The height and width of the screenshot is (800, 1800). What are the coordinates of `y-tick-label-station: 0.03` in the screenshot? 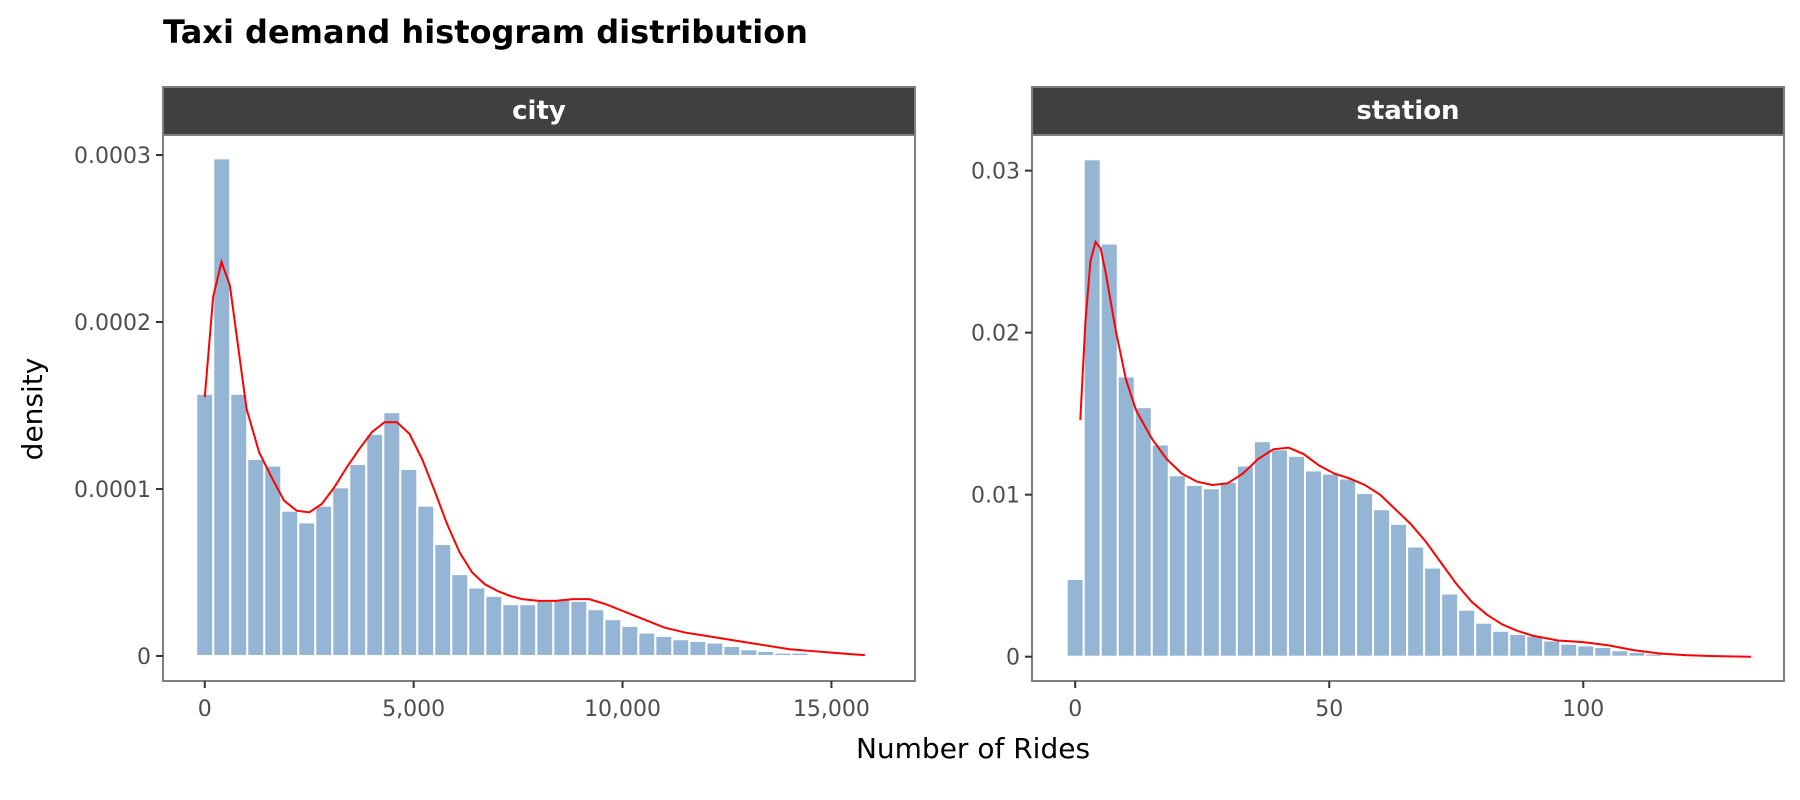 It's located at (995, 172).